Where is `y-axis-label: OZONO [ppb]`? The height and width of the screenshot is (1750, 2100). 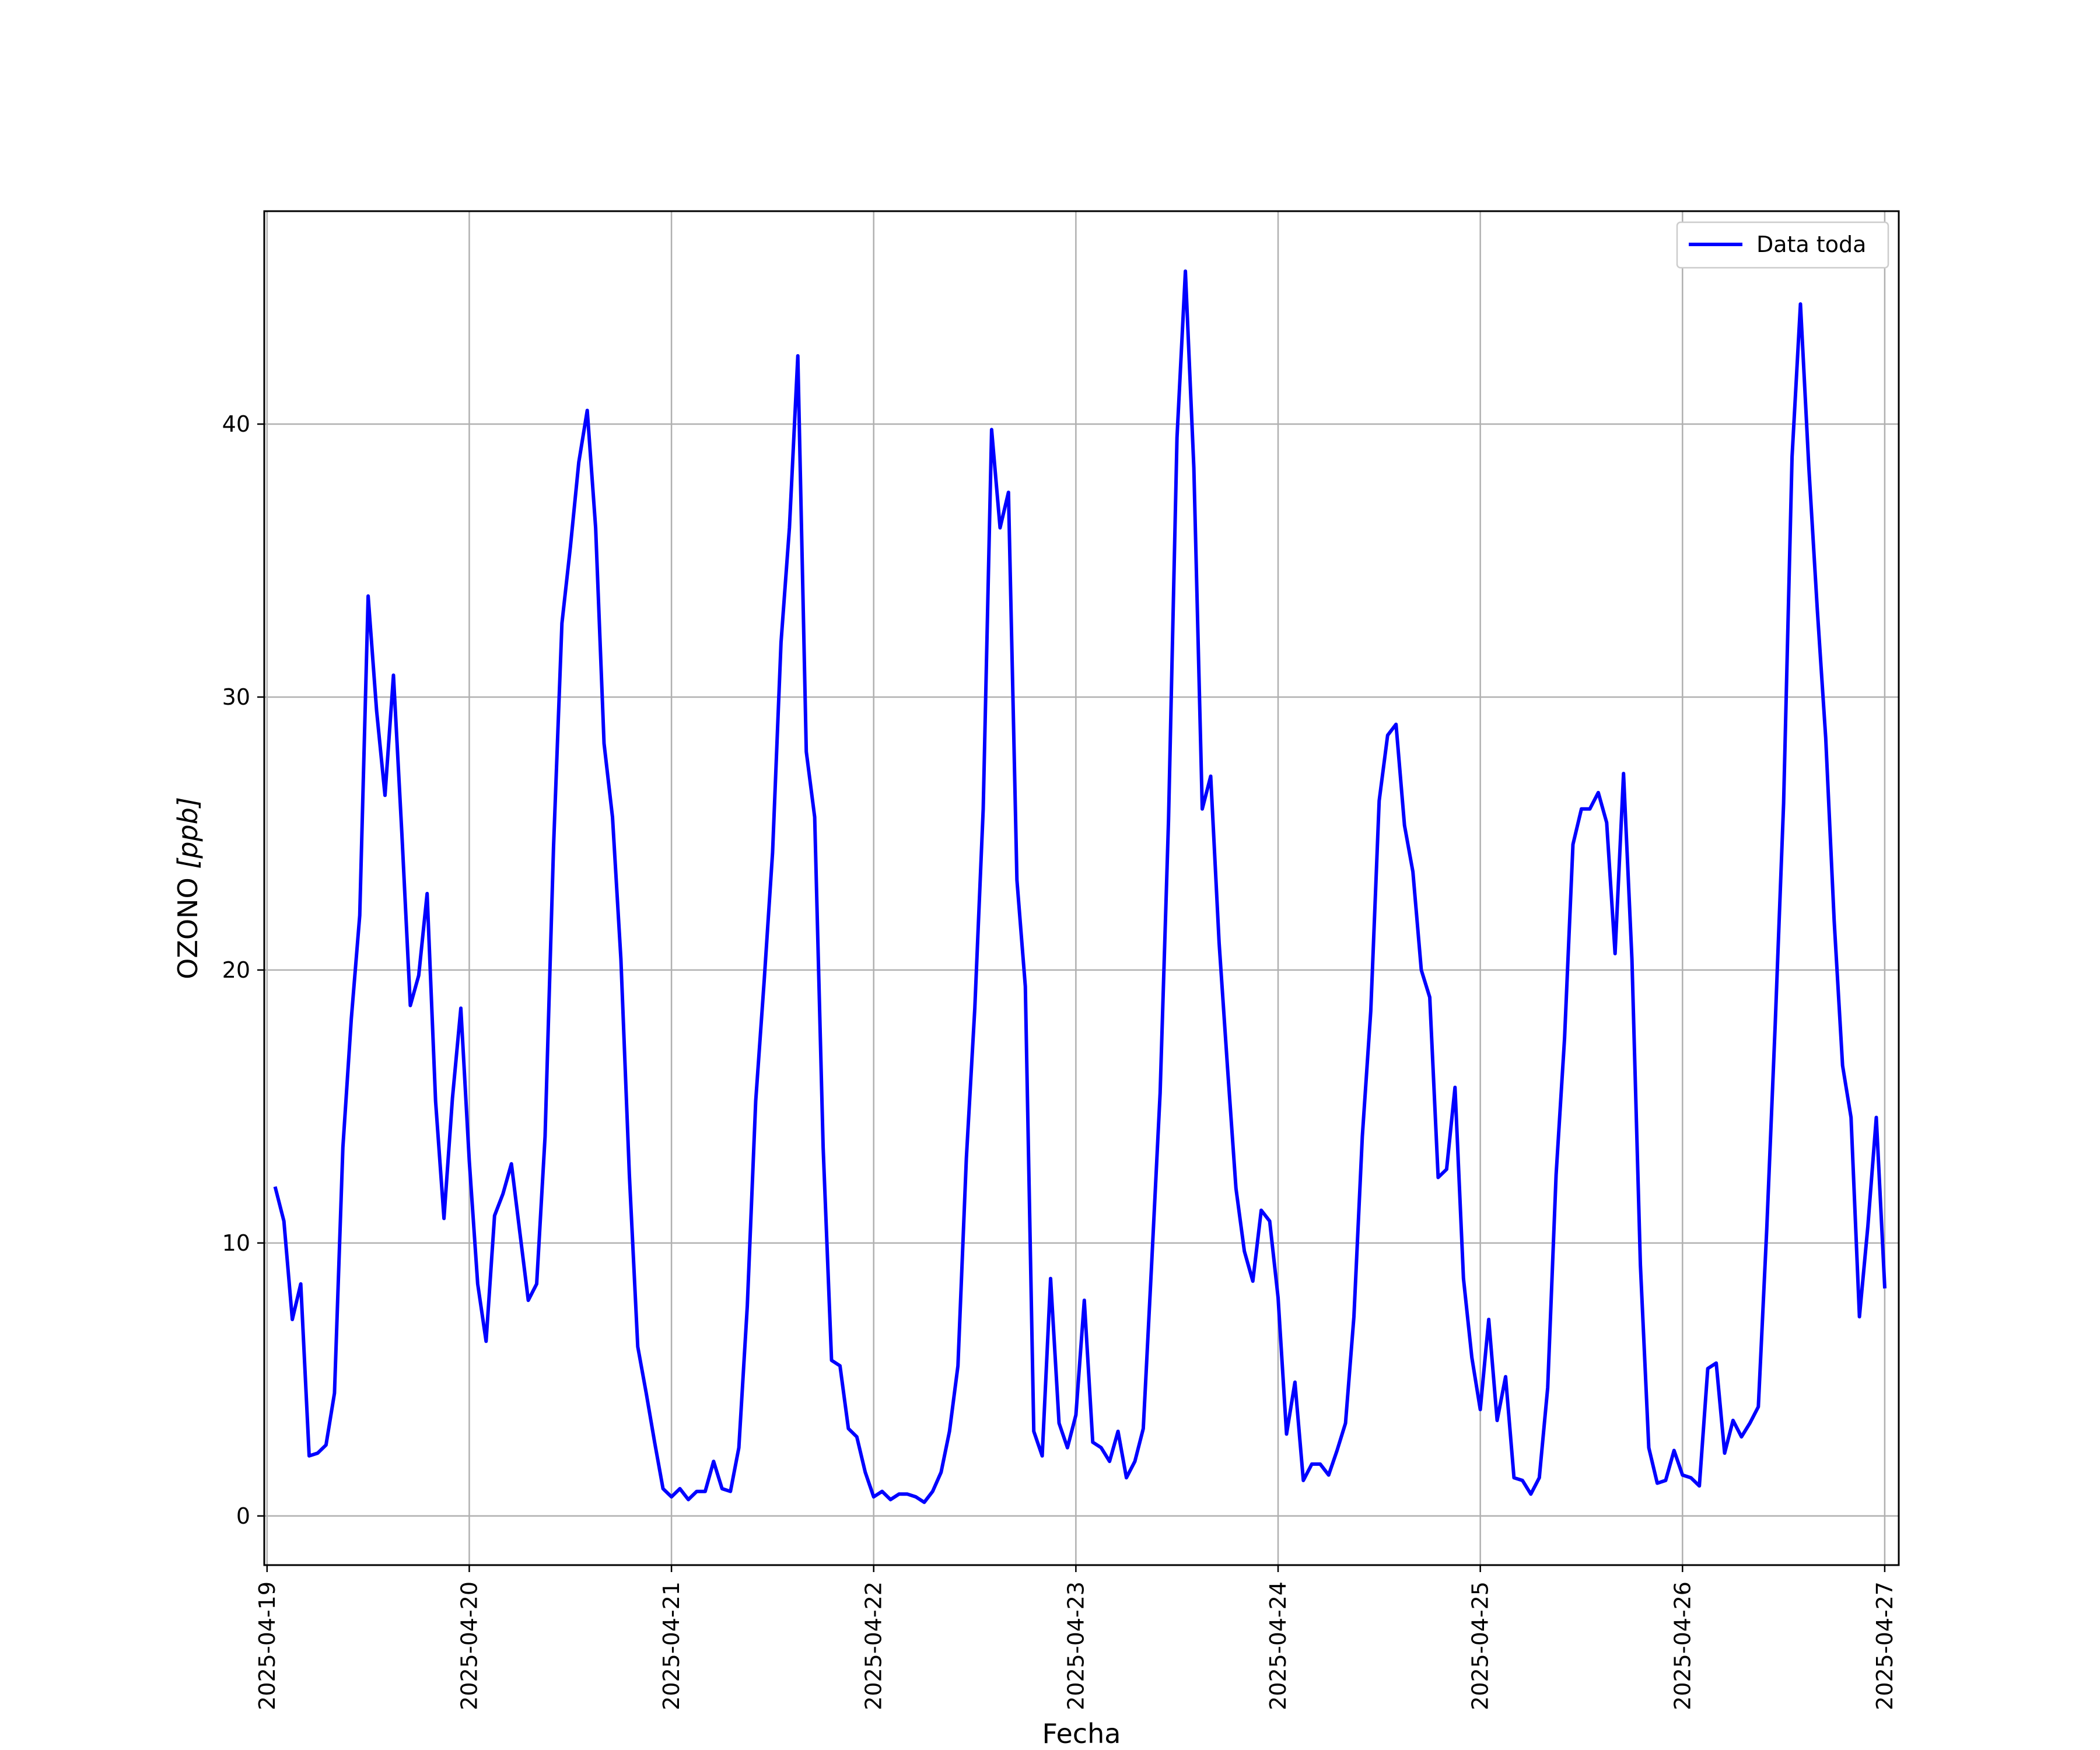 y-axis-label: OZONO [ppb] is located at coordinates (188, 888).